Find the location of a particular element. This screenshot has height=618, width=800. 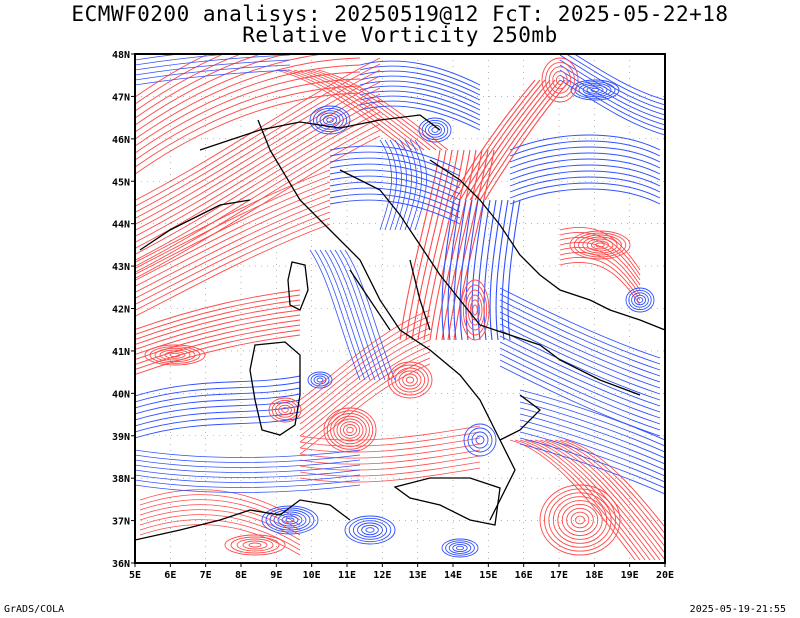

latitude-labels: 36N 37N 38N 39N 40N 41N 42N 43N 44N 45N 46N 47N 48N is located at coordinates (123, 310).